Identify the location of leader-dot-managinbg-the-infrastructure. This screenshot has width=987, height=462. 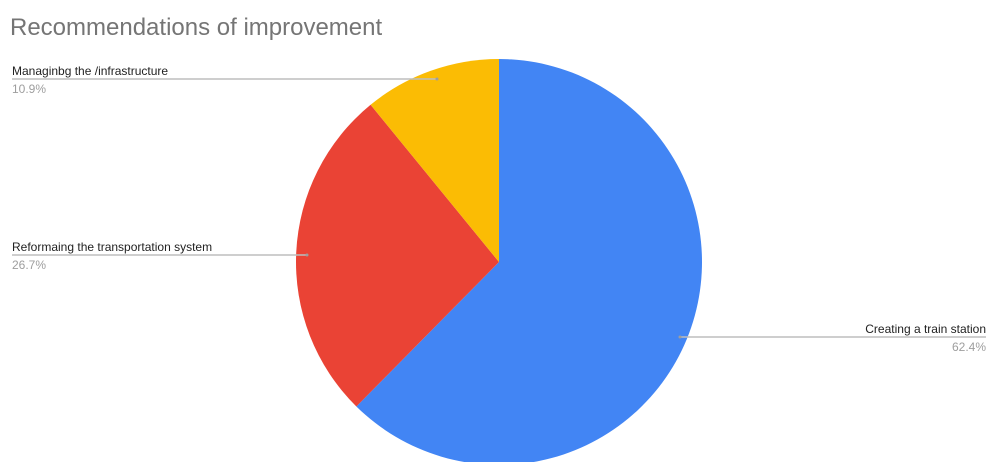
(437, 79).